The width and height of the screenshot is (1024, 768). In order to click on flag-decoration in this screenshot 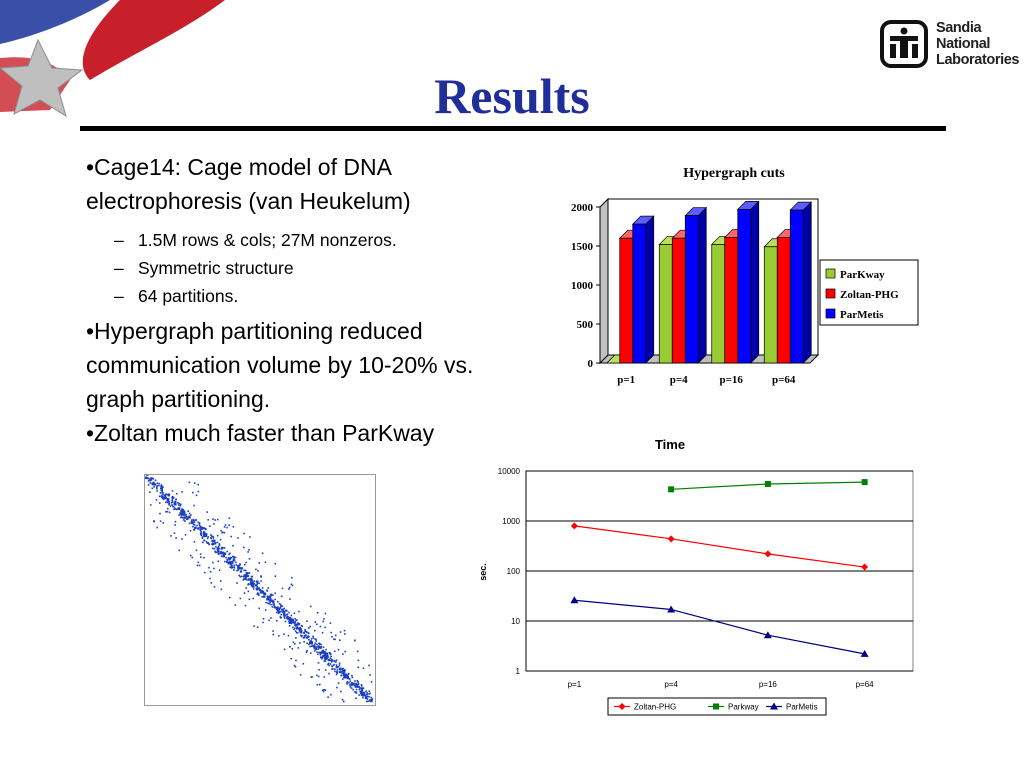, I will do `click(115, 59)`.